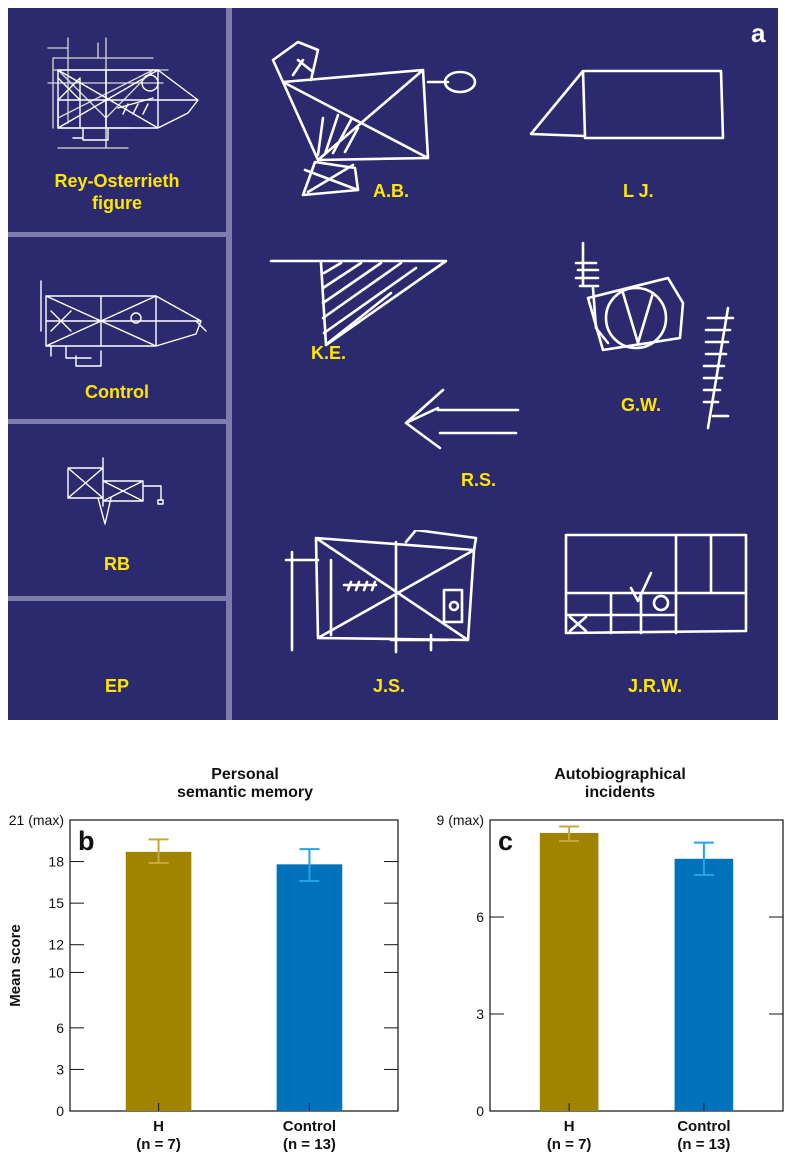 This screenshot has width=785, height=1163. Describe the element at coordinates (86, 841) in the screenshot. I see `chart-b-panel-letter: b` at that location.